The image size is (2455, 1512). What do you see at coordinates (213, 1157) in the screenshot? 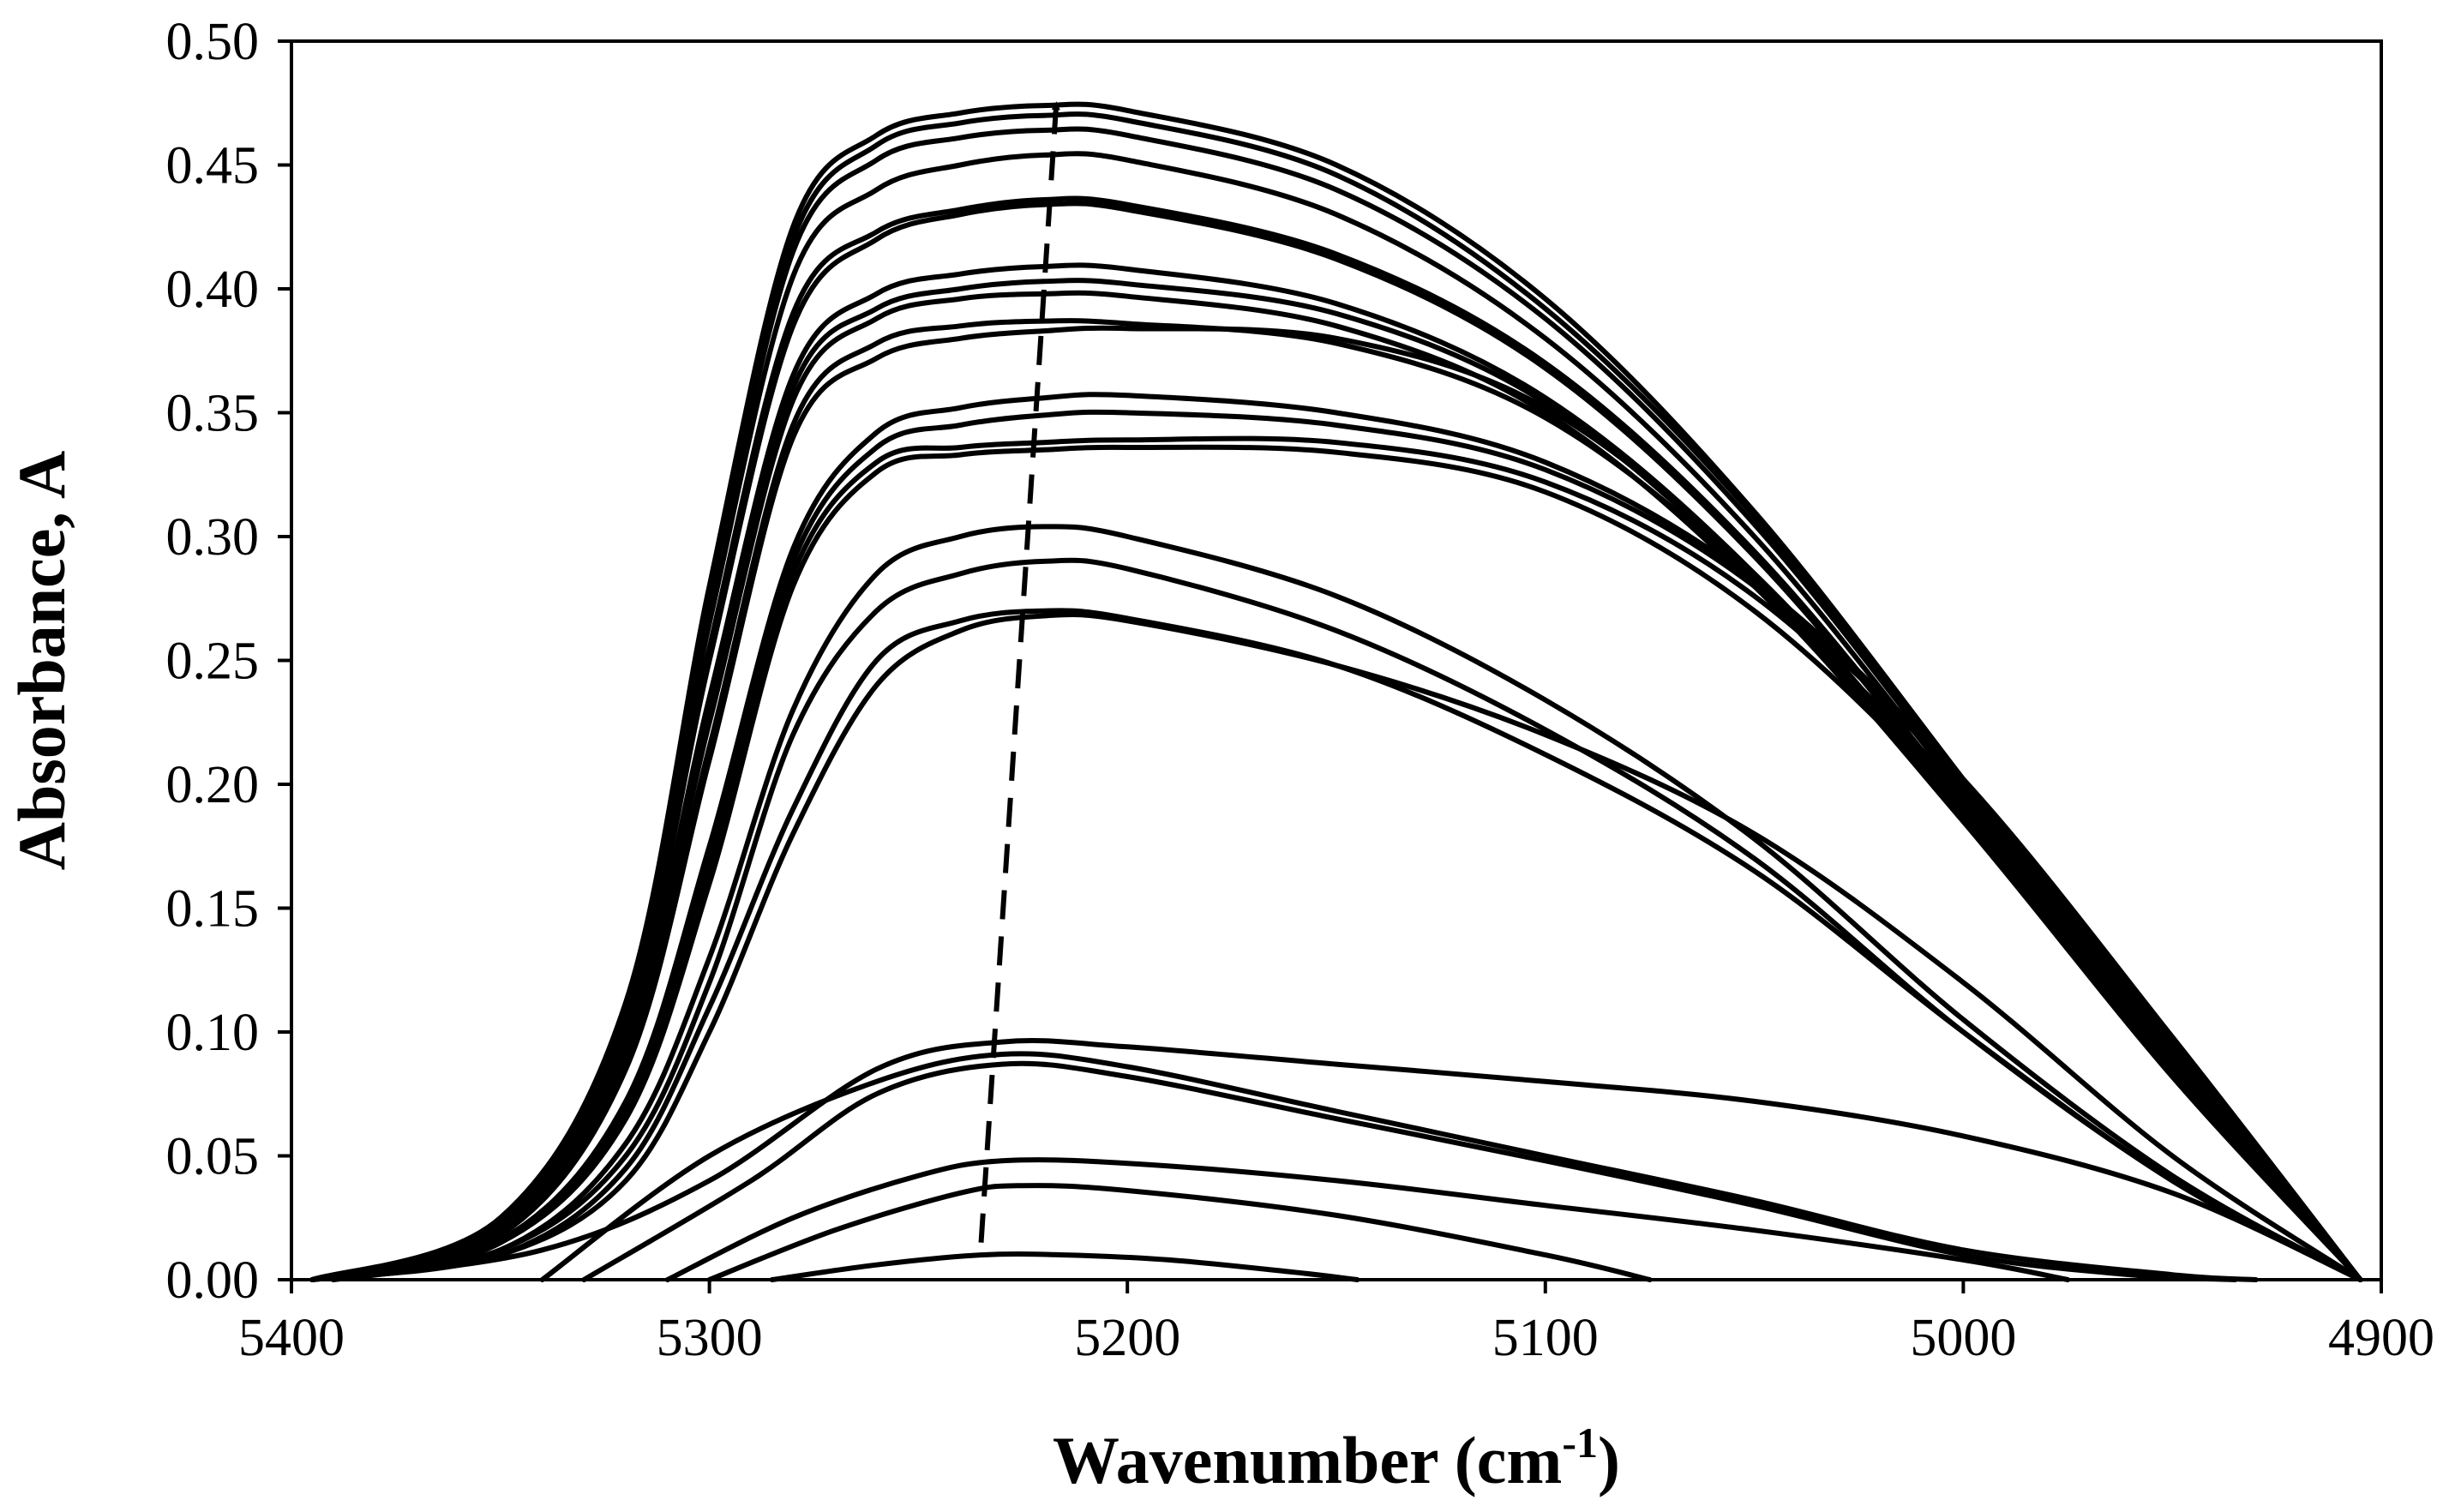
I see `y-tick-label: 0.05` at bounding box center [213, 1157].